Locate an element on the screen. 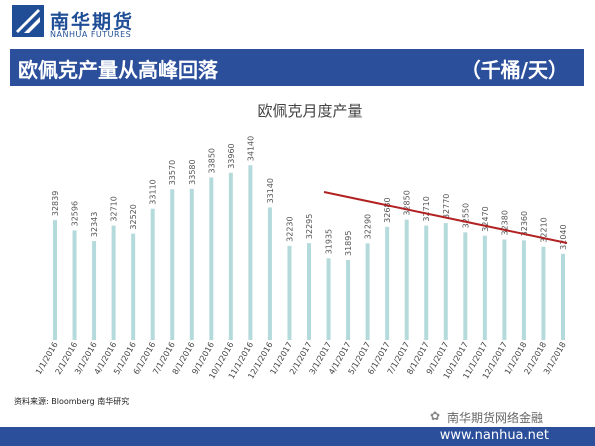  bar-11/1/2017 is located at coordinates (484, 287).